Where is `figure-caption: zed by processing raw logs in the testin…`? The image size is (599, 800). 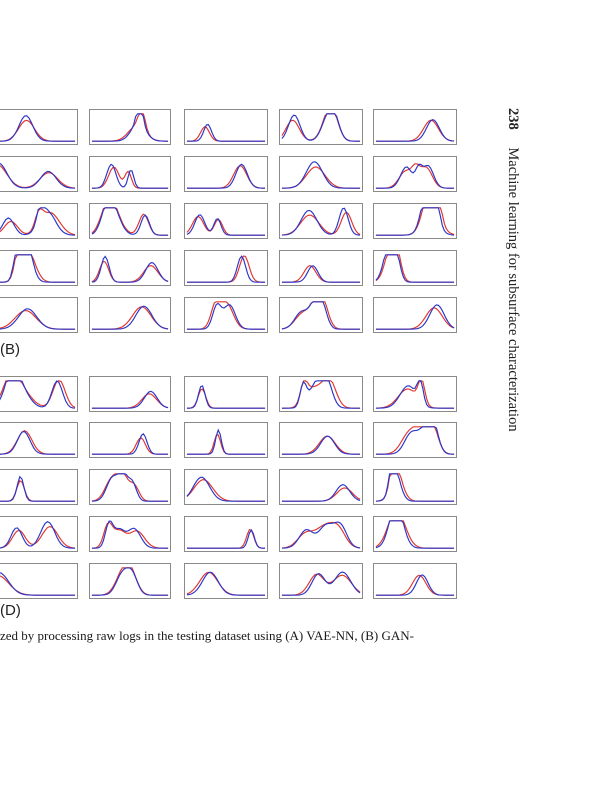
figure-caption: zed by processing raw logs in the testin… is located at coordinates (207, 635).